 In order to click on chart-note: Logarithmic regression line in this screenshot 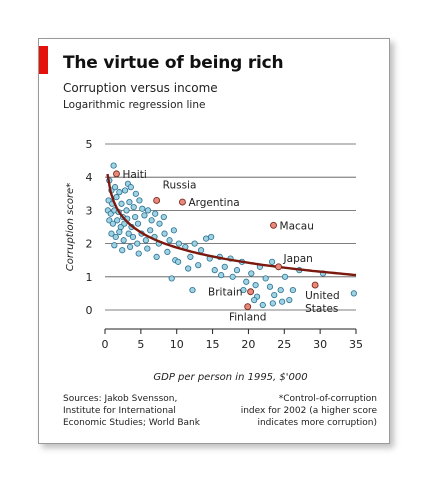, I will do `click(134, 105)`.